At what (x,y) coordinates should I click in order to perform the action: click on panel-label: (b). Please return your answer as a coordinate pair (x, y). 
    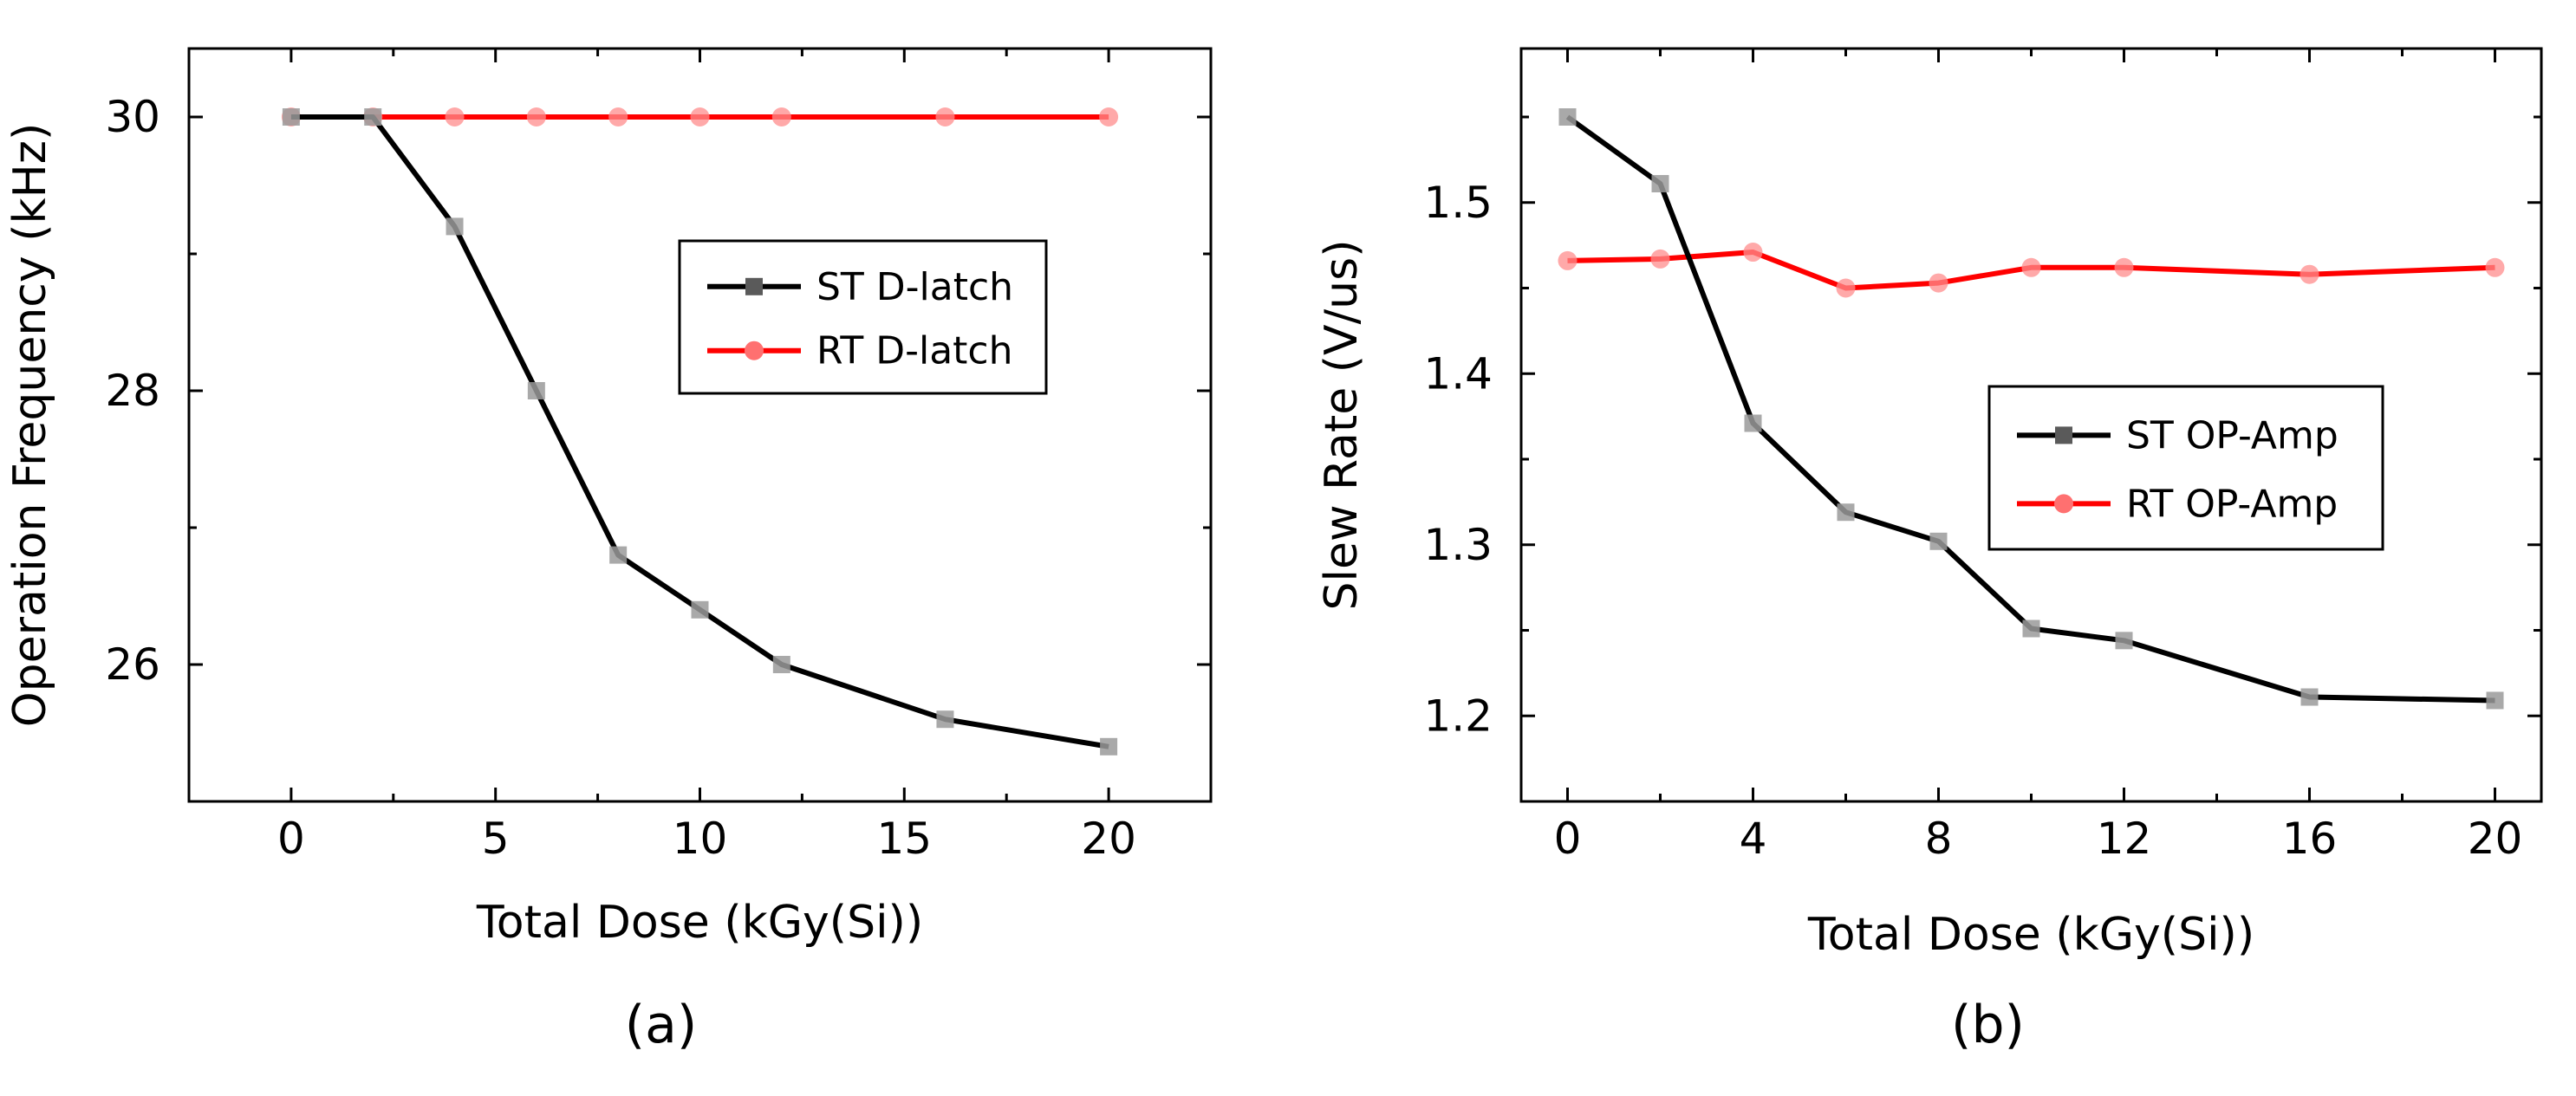
    Looking at the image, I should click on (1988, 1025).